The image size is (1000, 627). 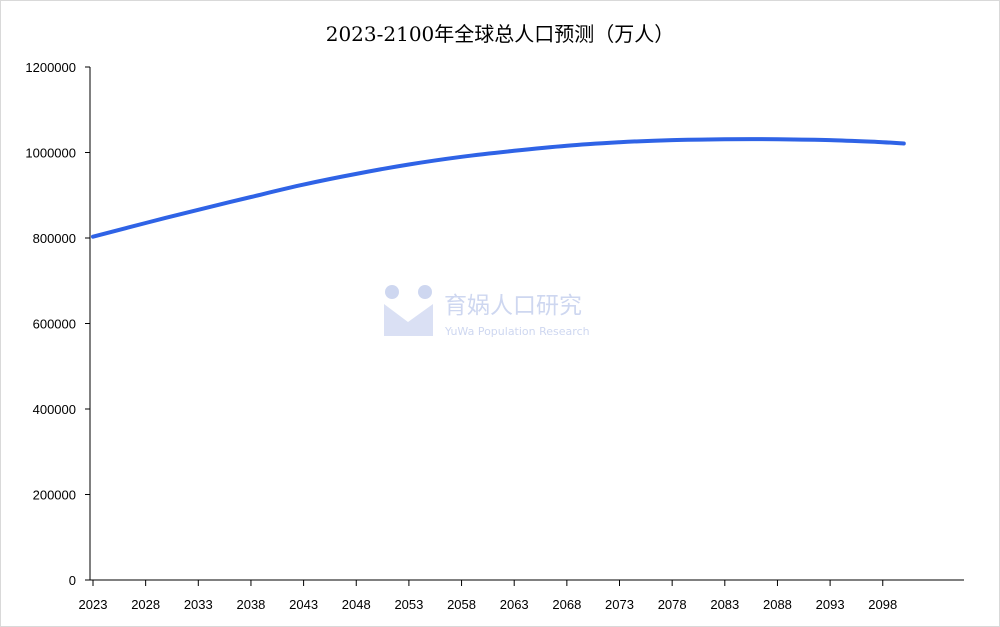 What do you see at coordinates (514, 604) in the screenshot?
I see `x-tick-label: 2063` at bounding box center [514, 604].